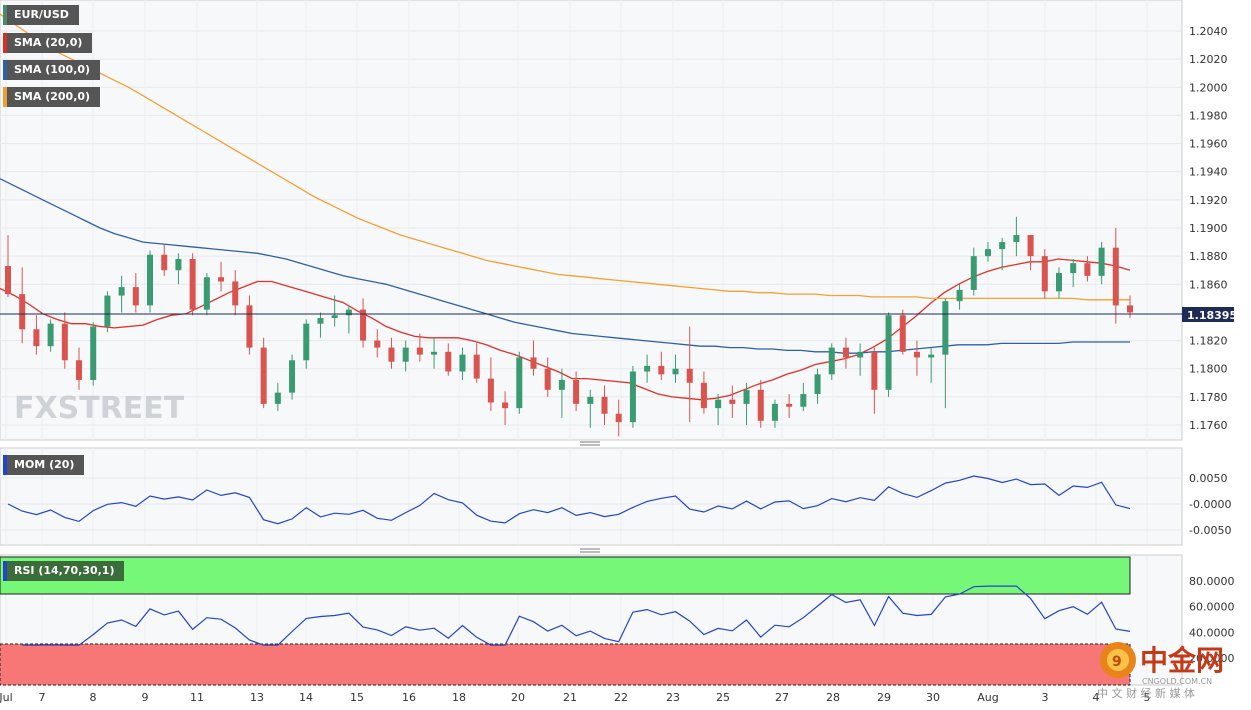 The image size is (1251, 710). Describe the element at coordinates (48, 43) in the screenshot. I see `legend-sma20: SMA (20,0)` at that location.